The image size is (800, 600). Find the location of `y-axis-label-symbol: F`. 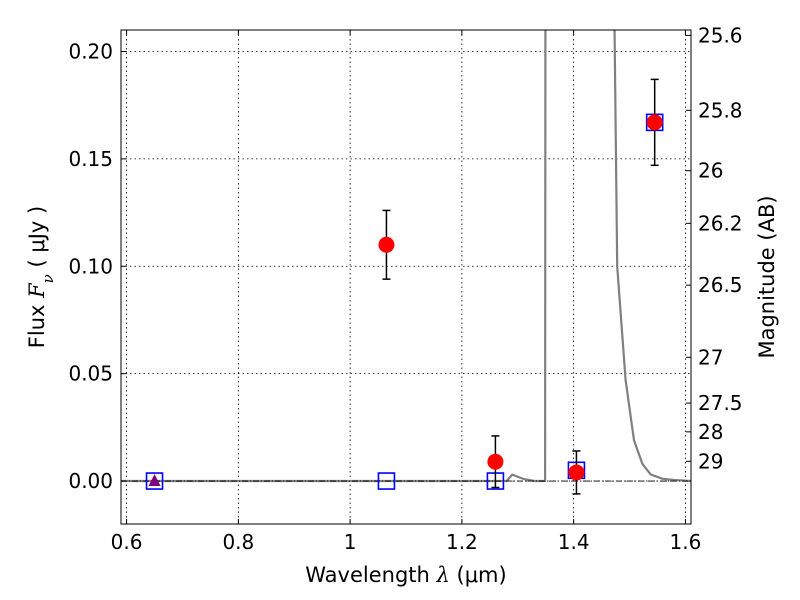

y-axis-label-symbol: F is located at coordinates (37, 290).